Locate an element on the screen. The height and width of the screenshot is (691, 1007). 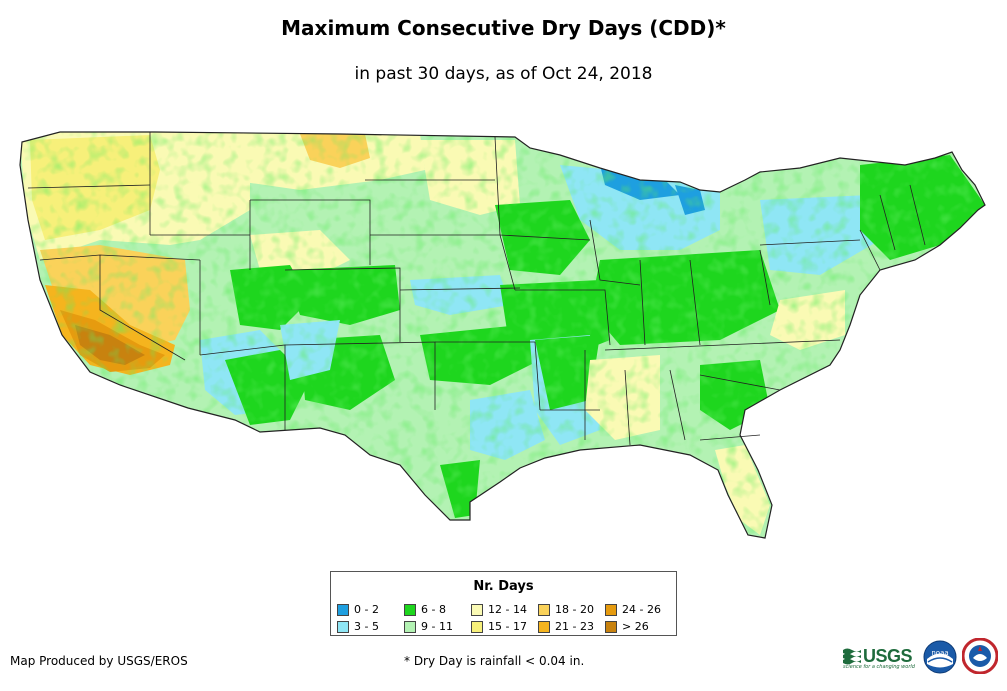
legend-item: 24 - 26 is located at coordinates (638, 609).